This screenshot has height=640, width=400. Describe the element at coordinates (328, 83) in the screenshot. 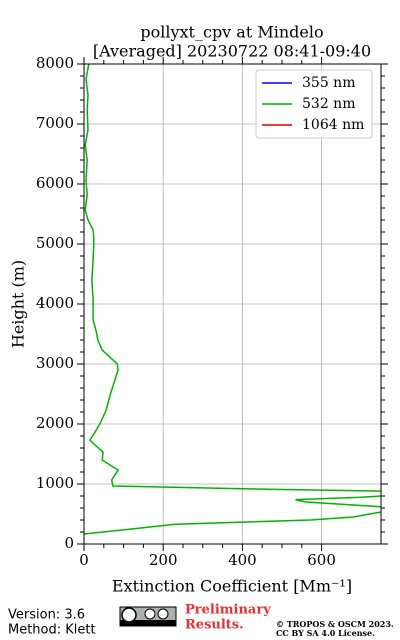

I see `legend-label: 355 nm` at that location.